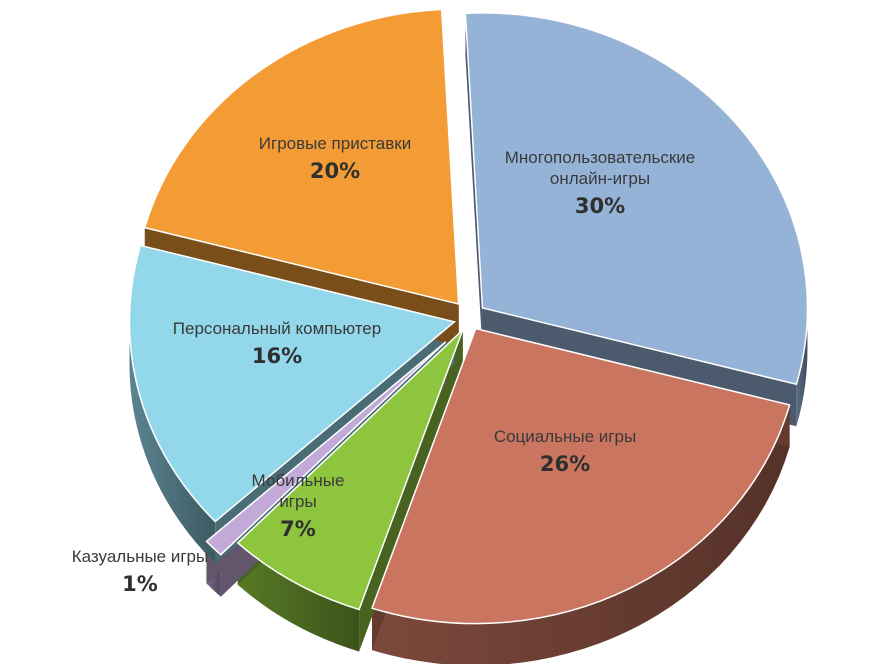 The height and width of the screenshot is (664, 893). I want to click on slice-value-label: 16%, so click(277, 356).